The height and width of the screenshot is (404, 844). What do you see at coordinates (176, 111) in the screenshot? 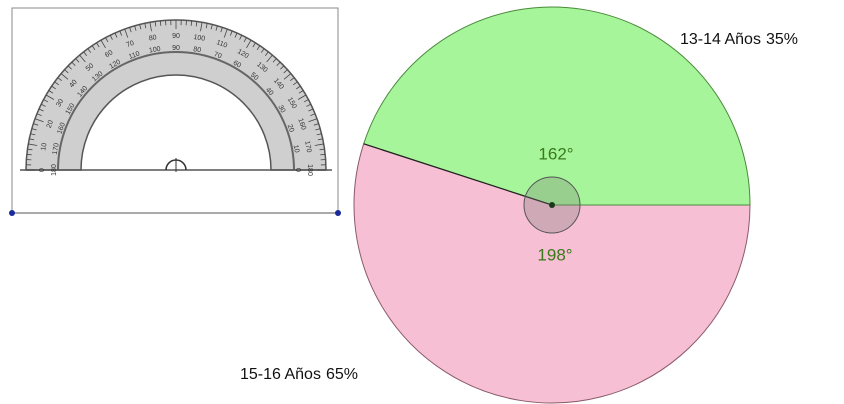
I see `protractor-inner-arc` at bounding box center [176, 111].